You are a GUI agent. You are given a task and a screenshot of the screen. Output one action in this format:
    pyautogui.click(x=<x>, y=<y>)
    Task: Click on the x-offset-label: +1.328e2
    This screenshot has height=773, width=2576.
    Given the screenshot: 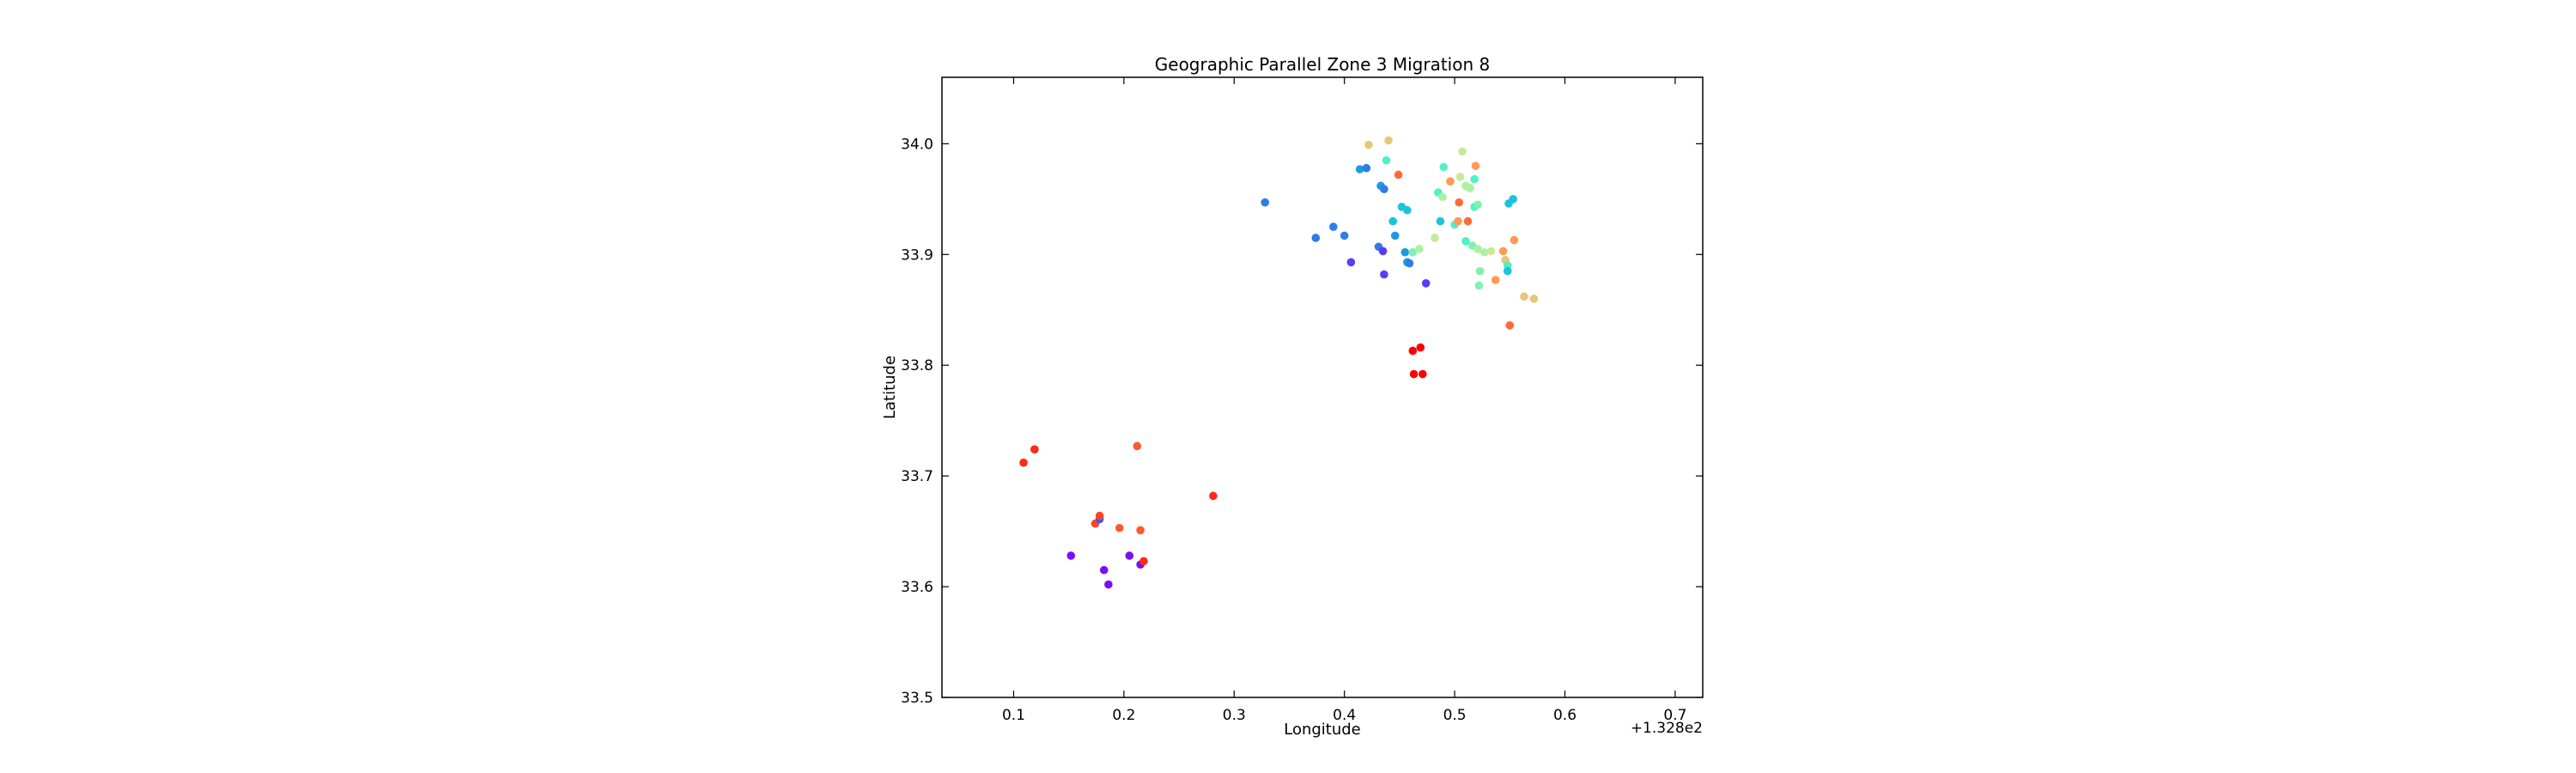 What is the action you would take?
    pyautogui.click(x=1667, y=728)
    